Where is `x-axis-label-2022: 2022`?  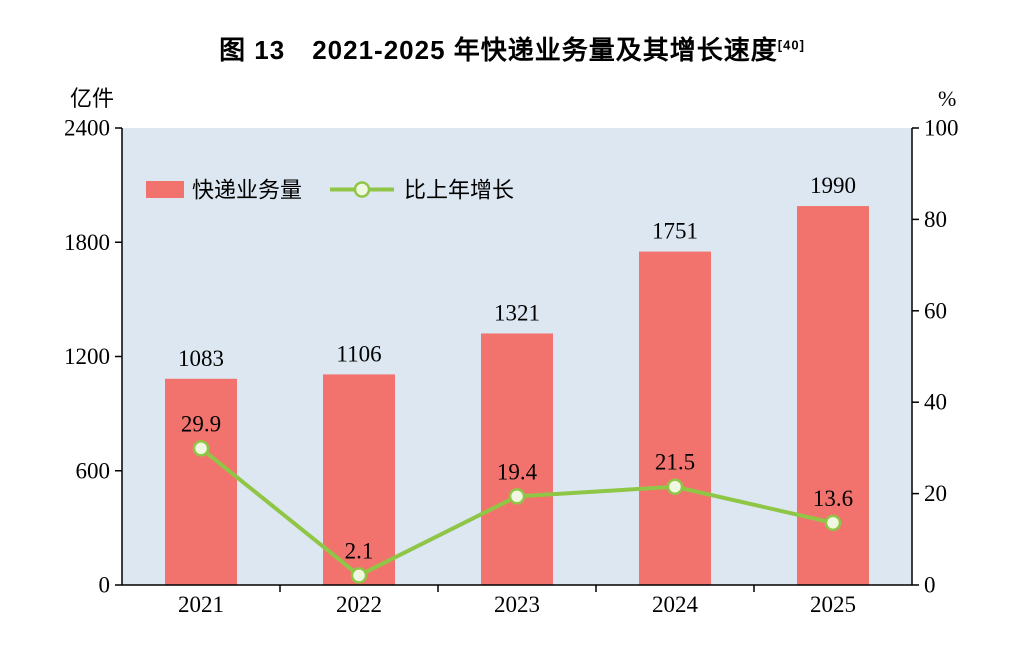 x-axis-label-2022: 2022 is located at coordinates (359, 604).